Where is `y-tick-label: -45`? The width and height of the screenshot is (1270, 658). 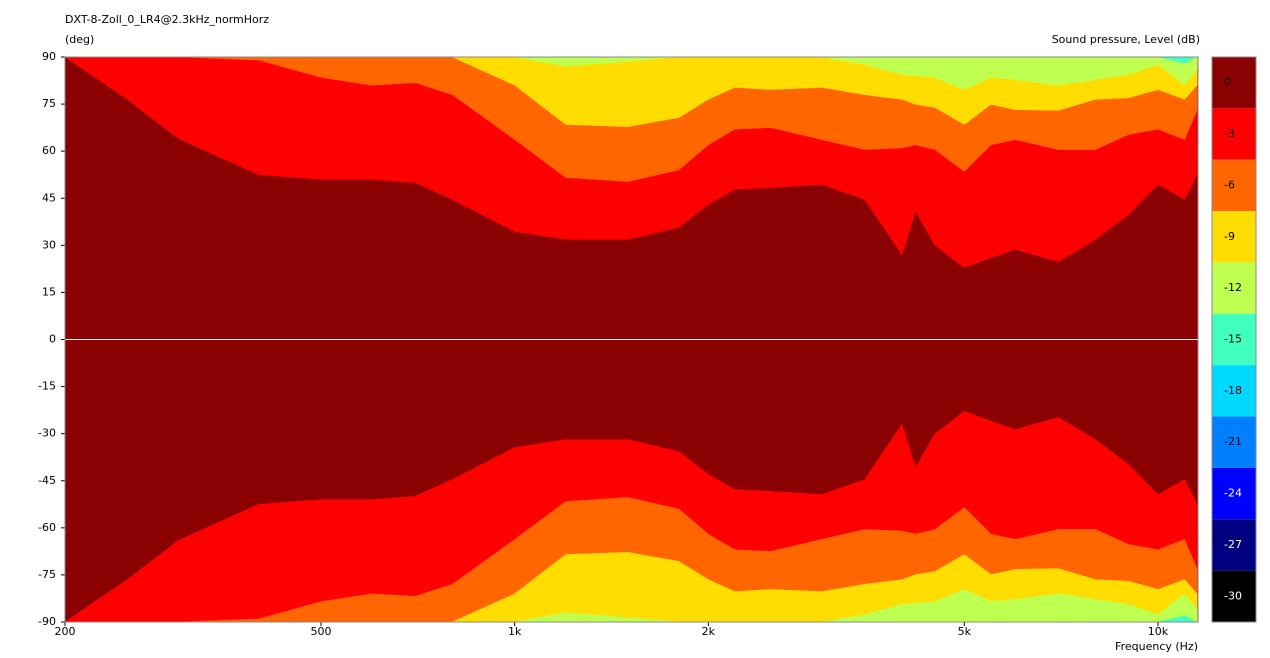
y-tick-label: -45 is located at coordinates (47, 480).